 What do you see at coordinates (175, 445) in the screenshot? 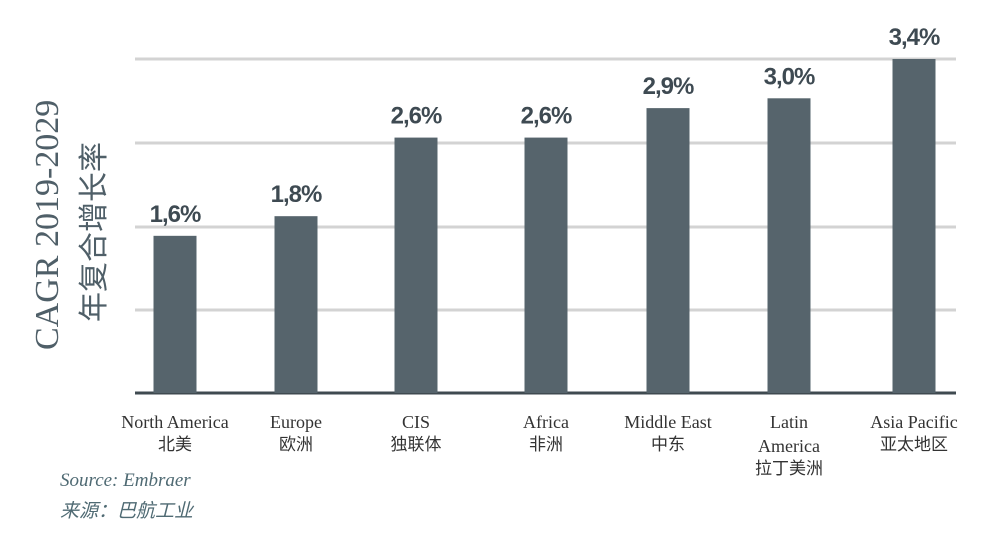
I see `category-label-zh: 北美` at bounding box center [175, 445].